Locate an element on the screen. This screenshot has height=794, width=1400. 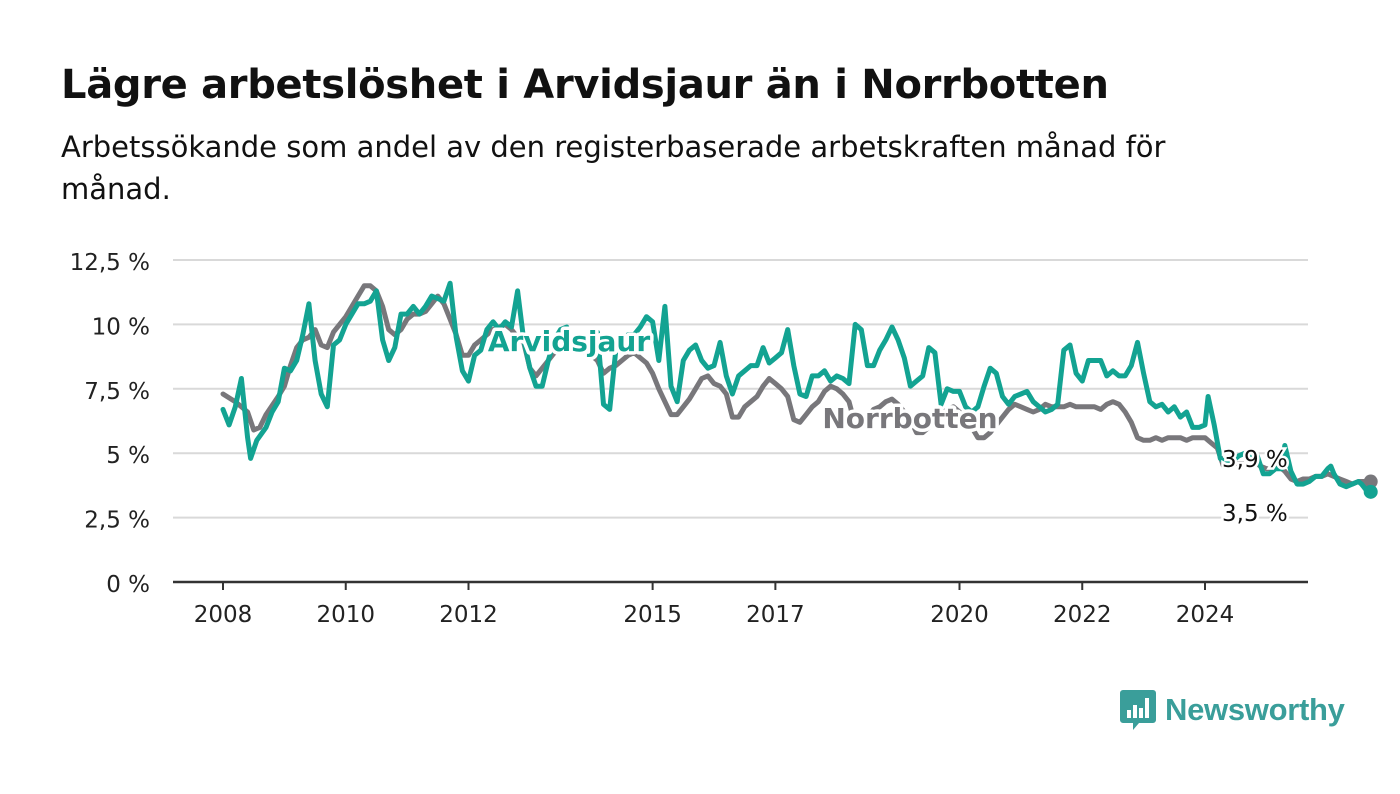
y-tick-label: 7,5 % is located at coordinates (117, 392).